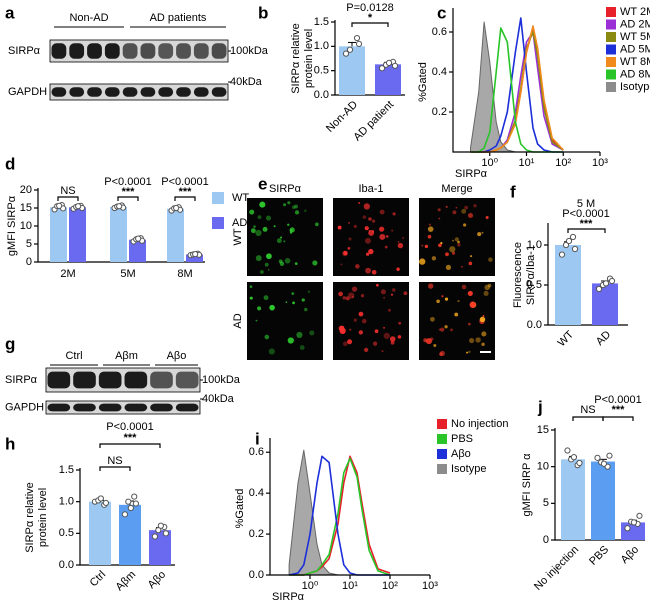 This screenshot has width=650, height=602. I want to click on lane-group-label: Aβm, so click(126, 356).